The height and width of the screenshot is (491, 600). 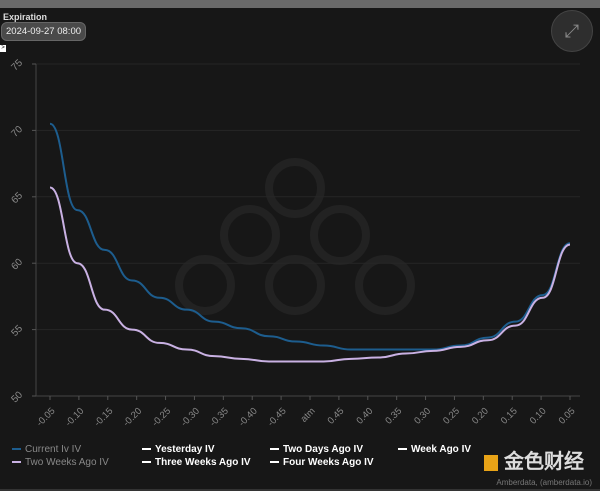 What do you see at coordinates (451, 416) in the screenshot?
I see `x-tick-label: 0.25` at bounding box center [451, 416].